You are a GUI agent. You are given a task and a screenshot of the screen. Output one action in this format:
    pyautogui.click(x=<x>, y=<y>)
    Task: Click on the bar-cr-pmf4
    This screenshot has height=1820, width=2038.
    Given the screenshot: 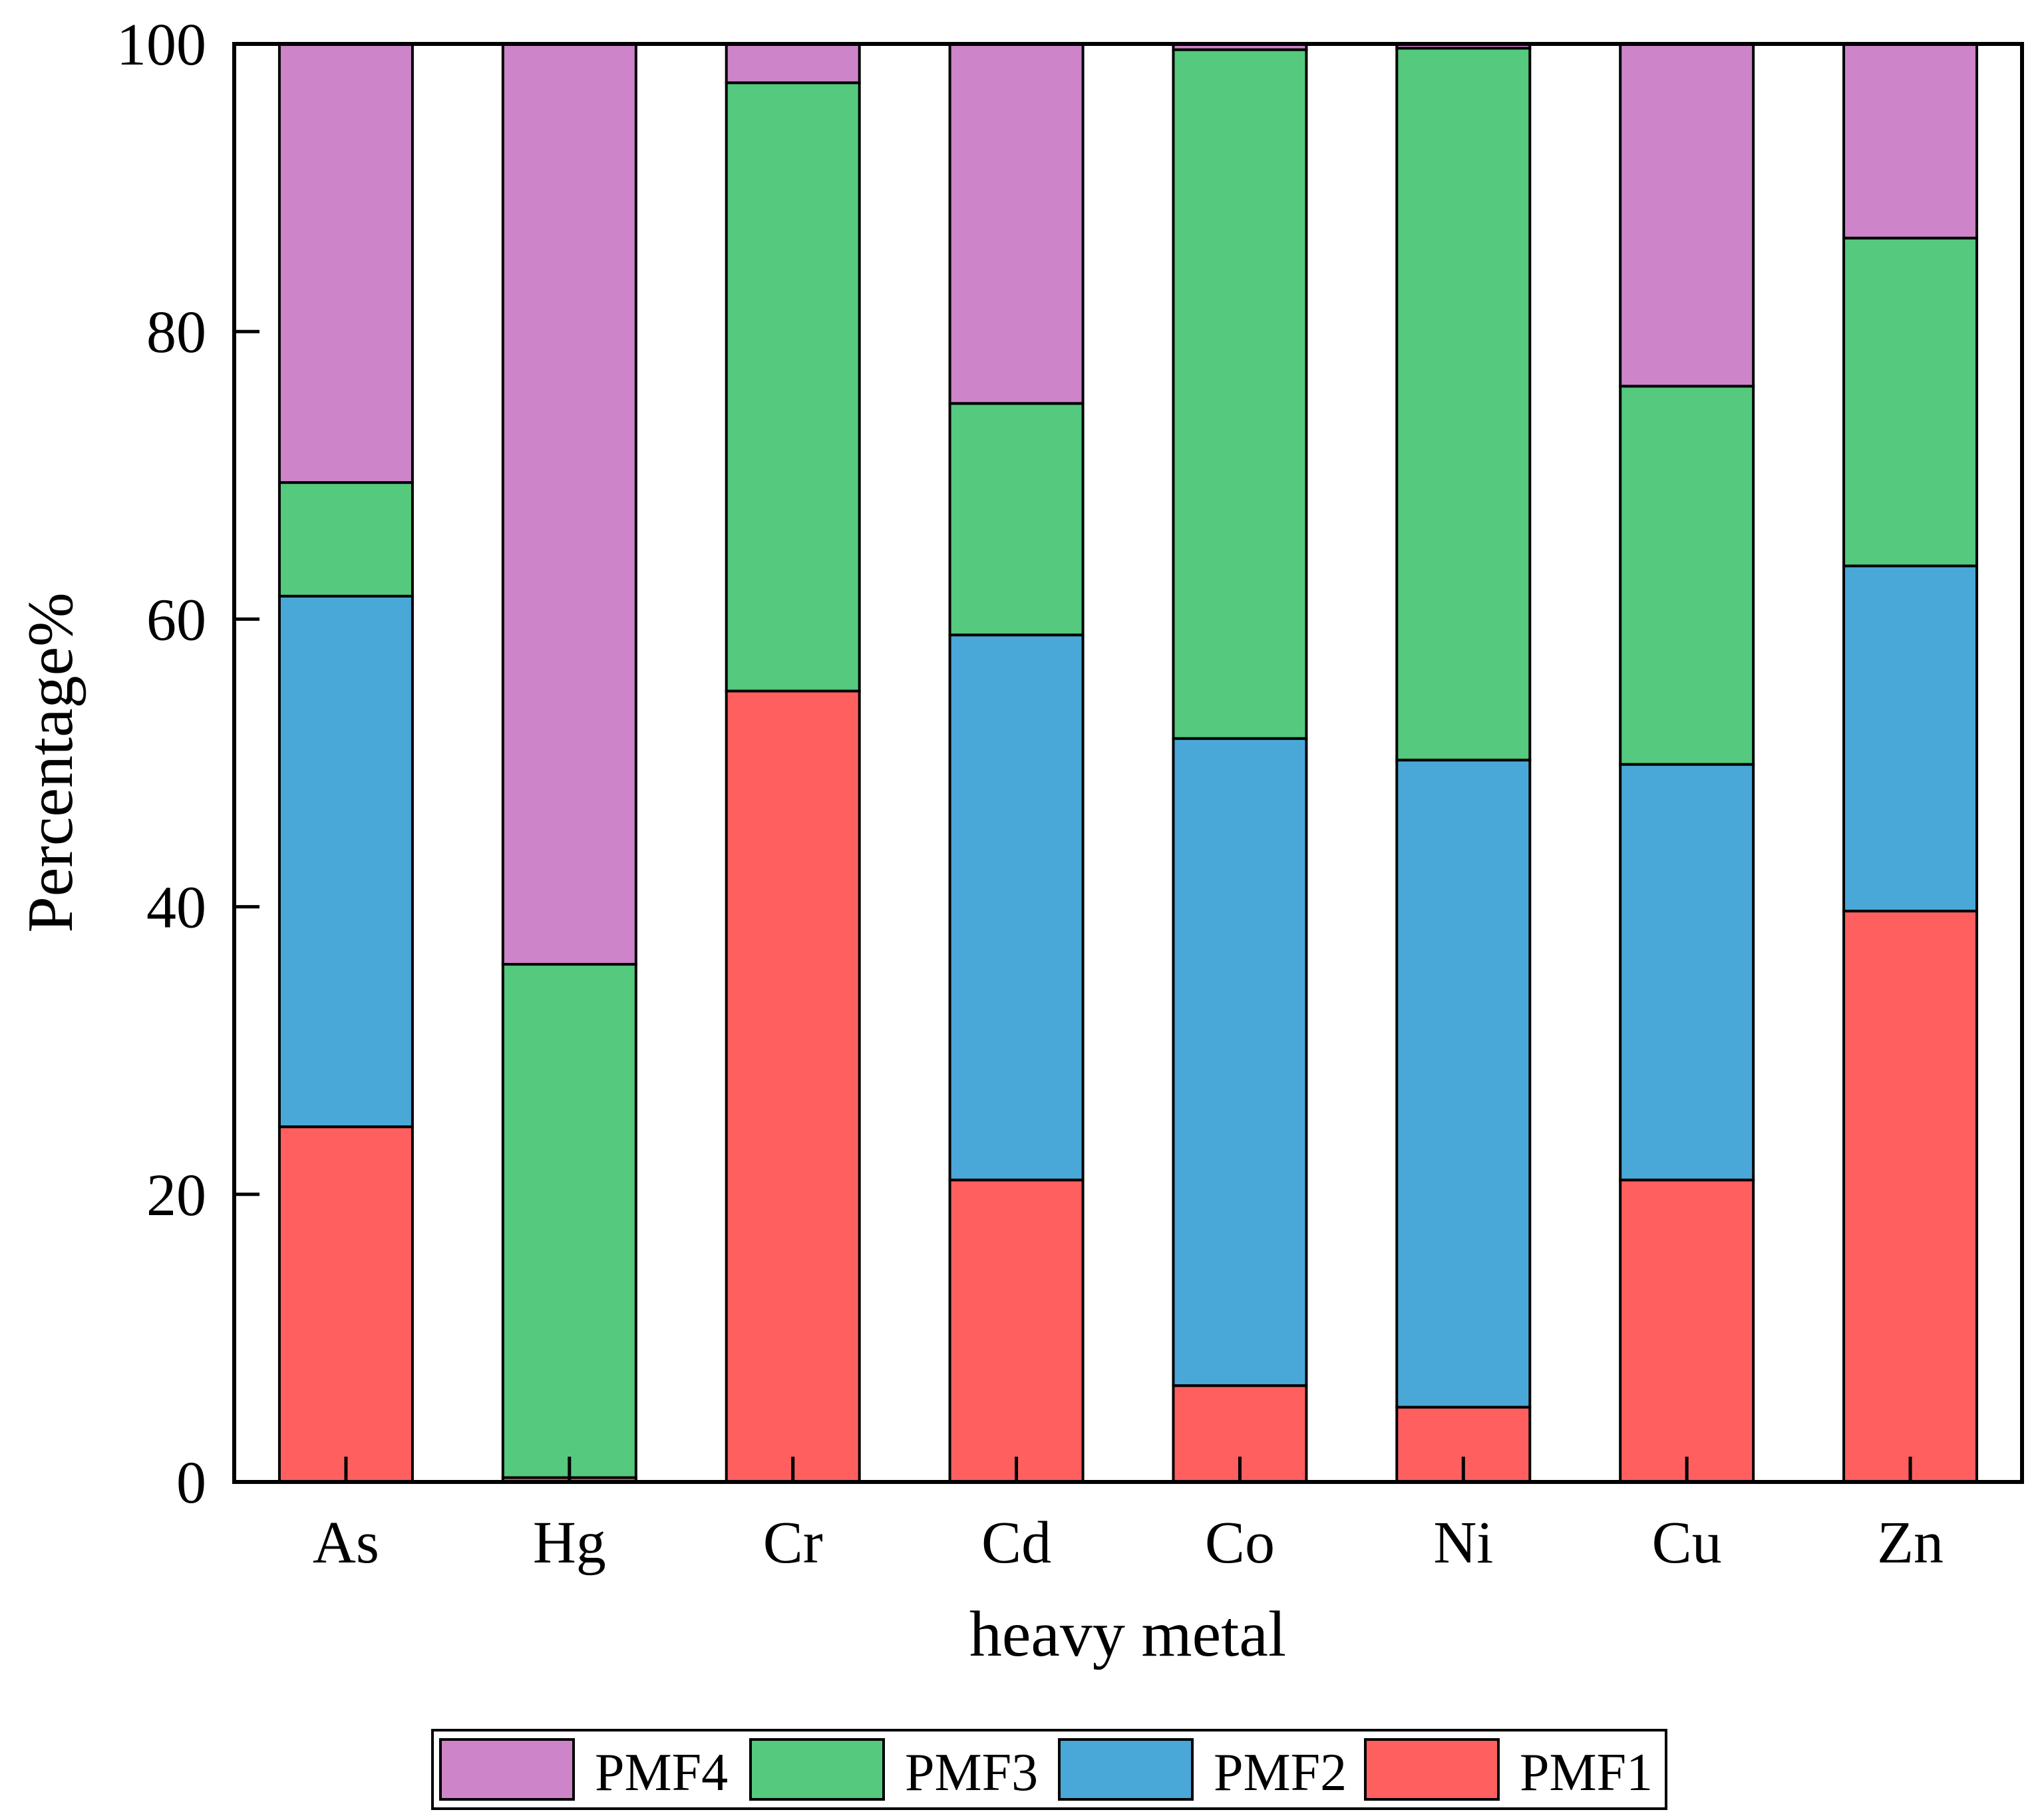 What is the action you would take?
    pyautogui.click(x=793, y=64)
    